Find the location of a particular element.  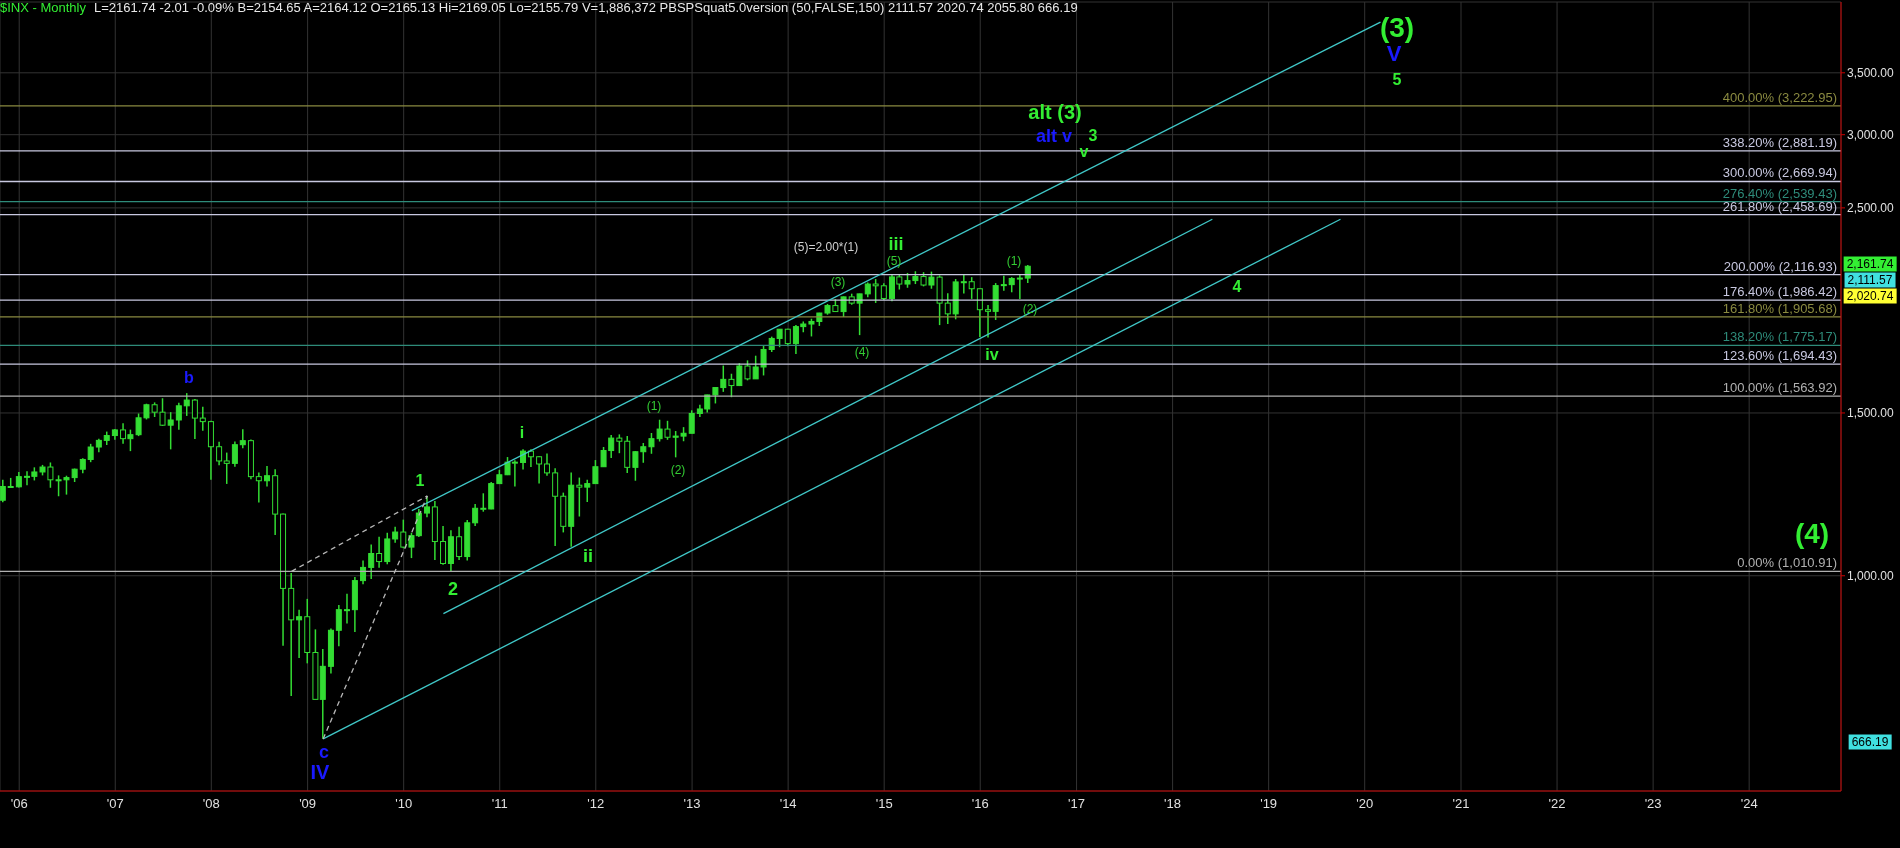

annotation: IV is located at coordinates (320, 772).